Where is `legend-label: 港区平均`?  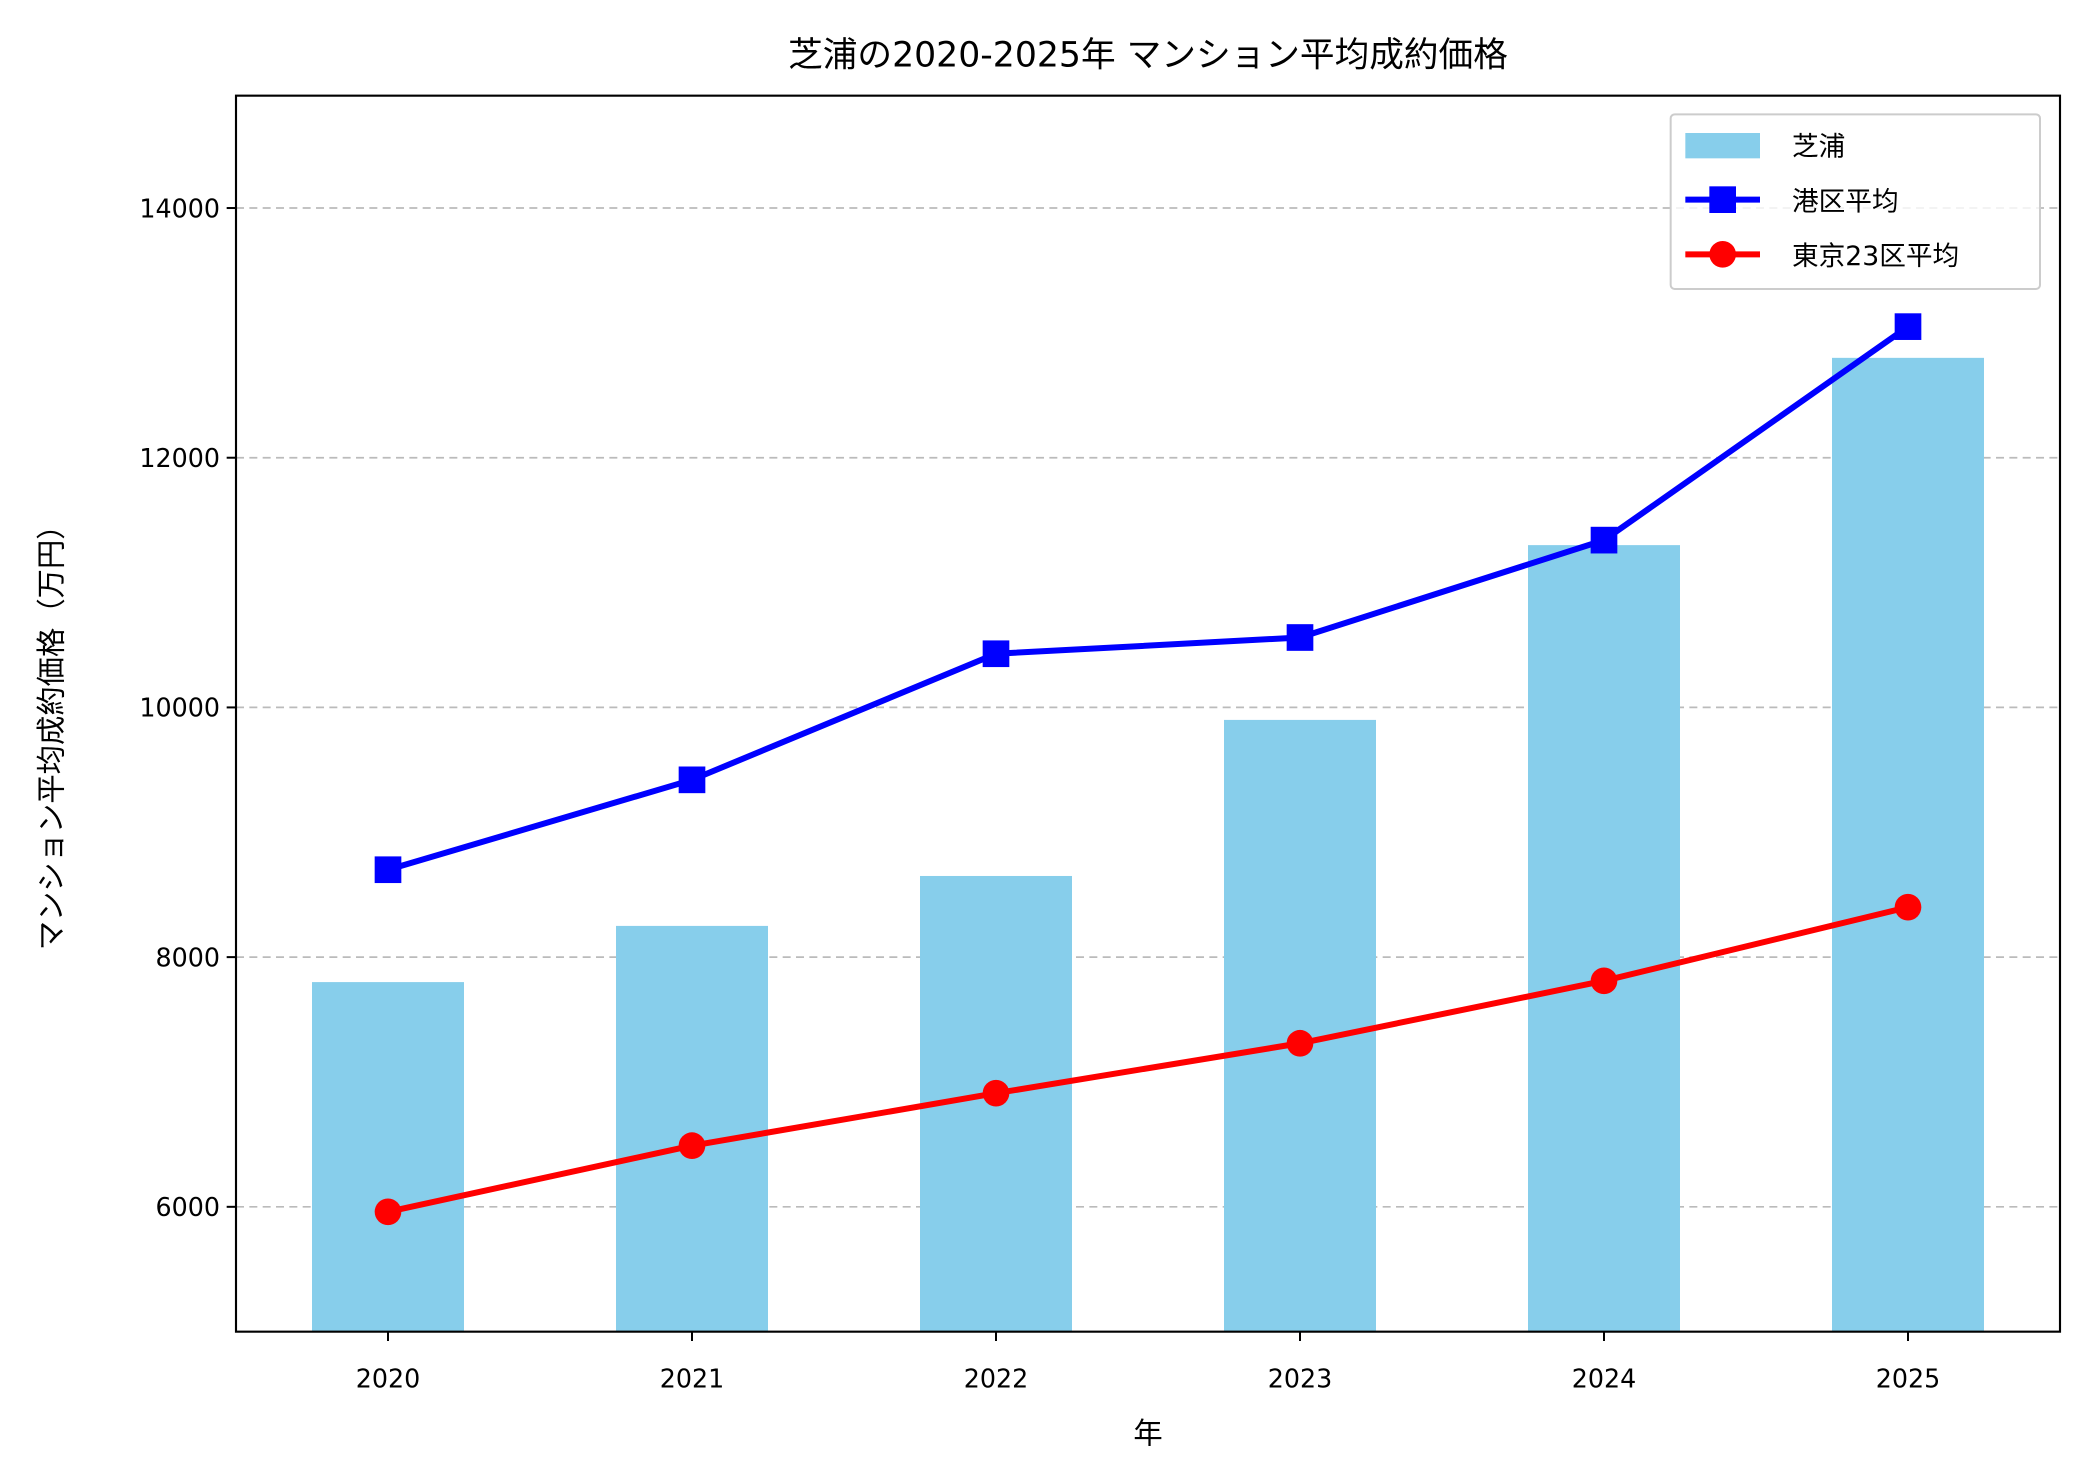
legend-label: 港区平均 is located at coordinates (1845, 201).